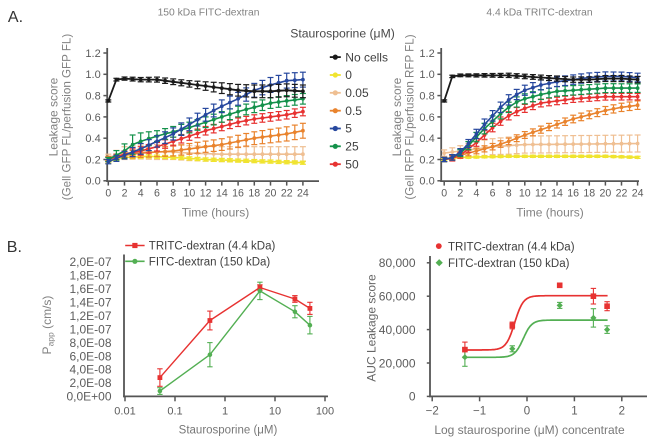  What do you see at coordinates (397, 297) in the screenshot?
I see `svg-text: 60,000` at bounding box center [397, 297].